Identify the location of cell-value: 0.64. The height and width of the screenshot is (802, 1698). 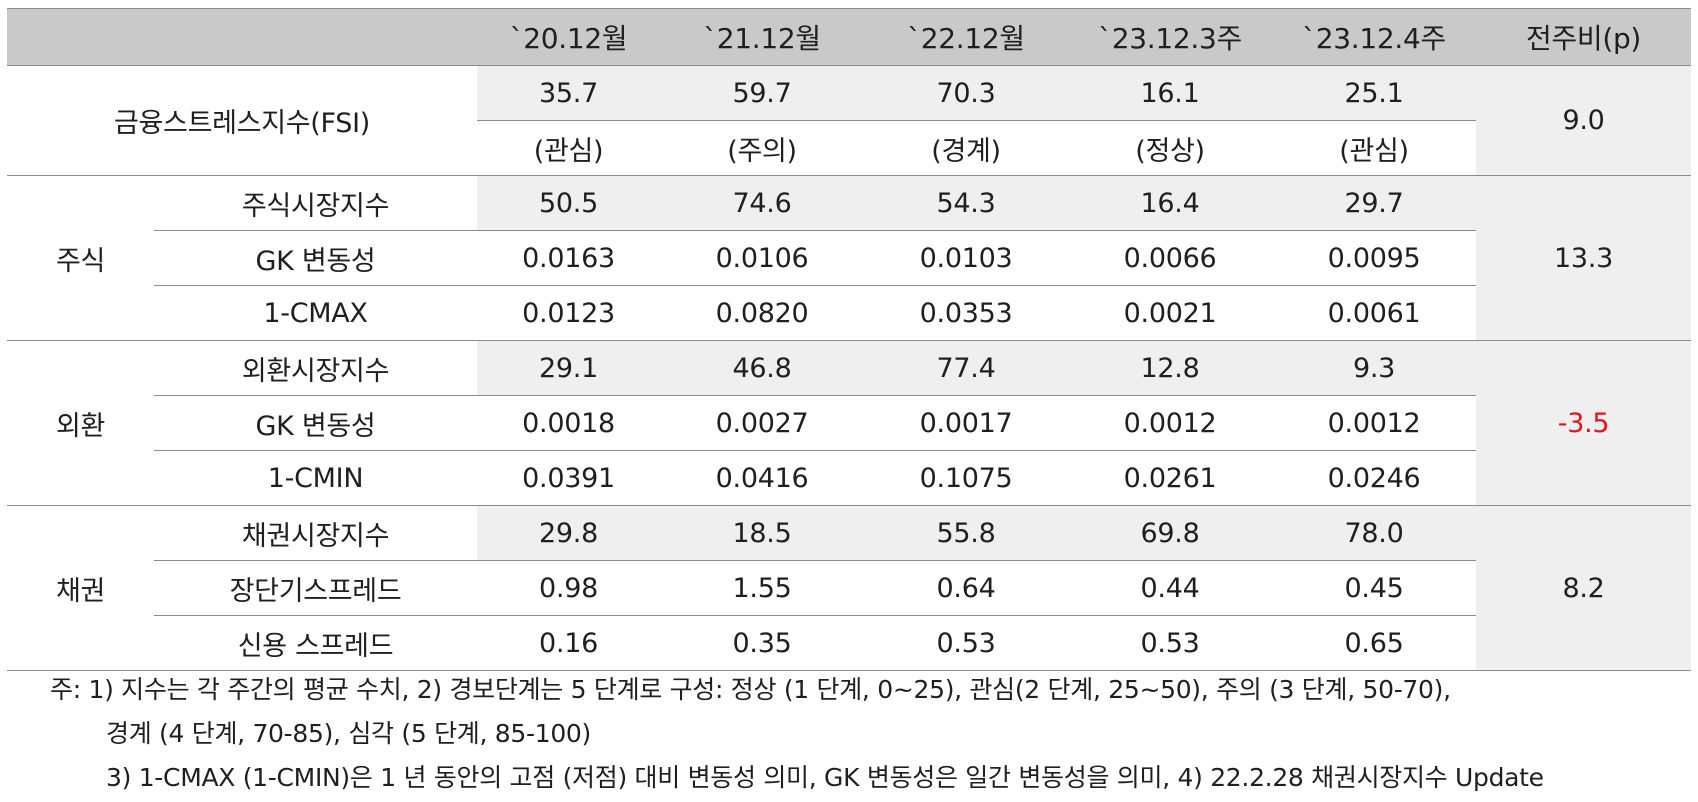
(966, 588).